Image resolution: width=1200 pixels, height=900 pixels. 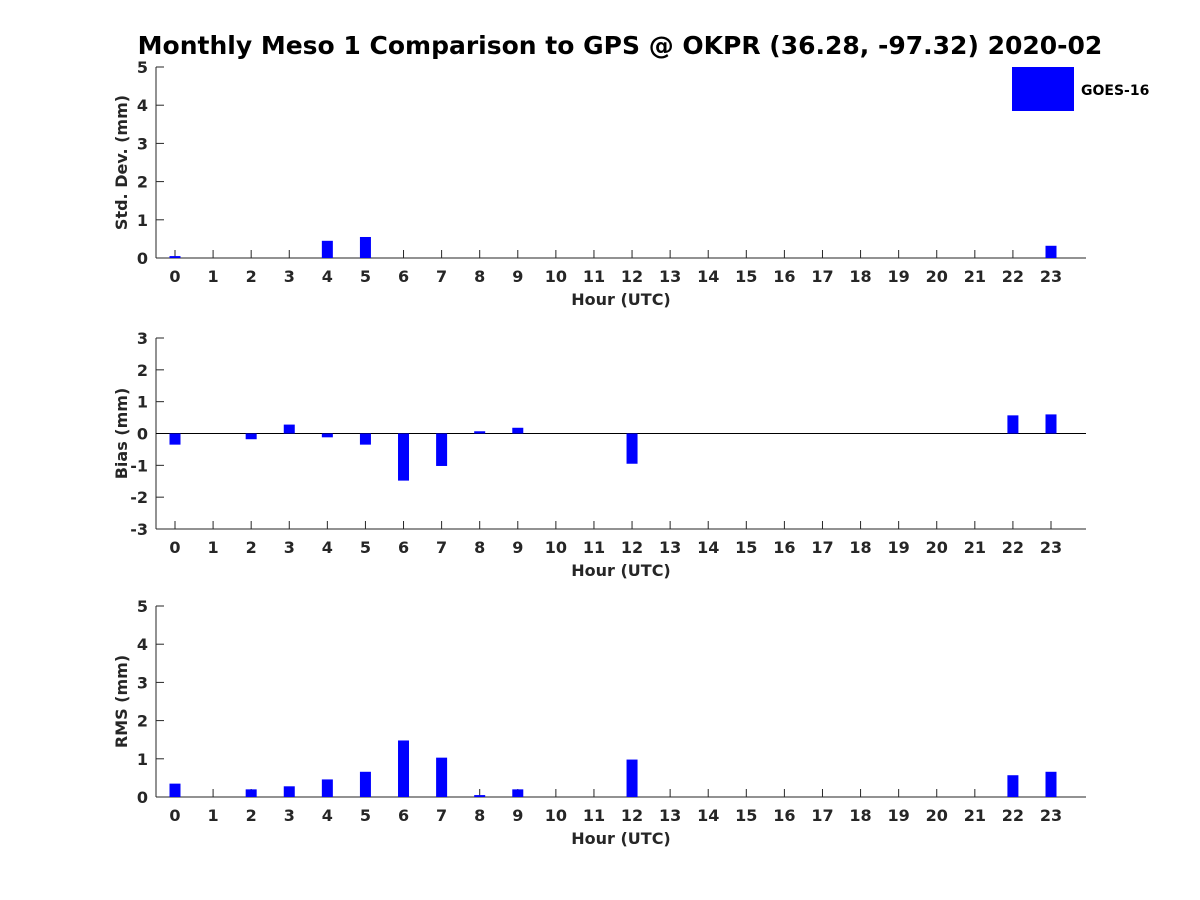 What do you see at coordinates (1043, 89) in the screenshot?
I see `legend-swatch-goes16` at bounding box center [1043, 89].